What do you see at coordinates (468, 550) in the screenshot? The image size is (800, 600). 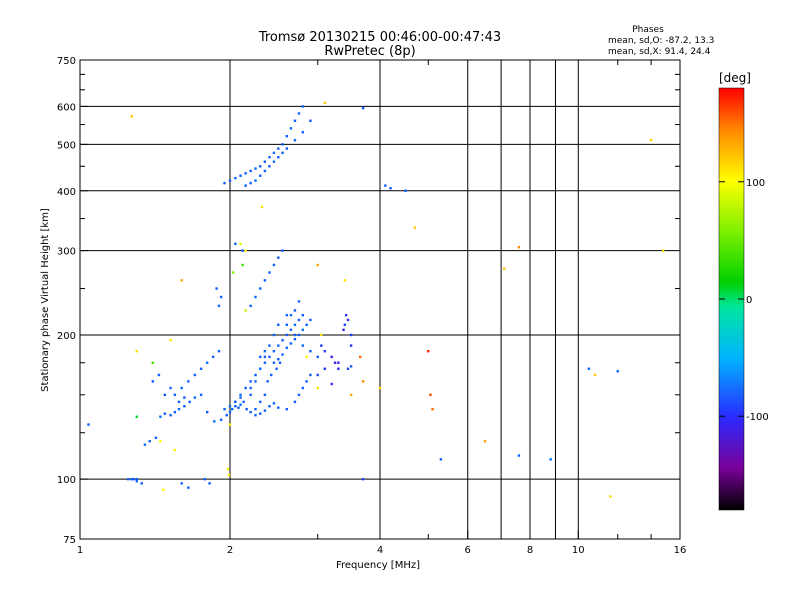 I see `x-tick-label: 6` at bounding box center [468, 550].